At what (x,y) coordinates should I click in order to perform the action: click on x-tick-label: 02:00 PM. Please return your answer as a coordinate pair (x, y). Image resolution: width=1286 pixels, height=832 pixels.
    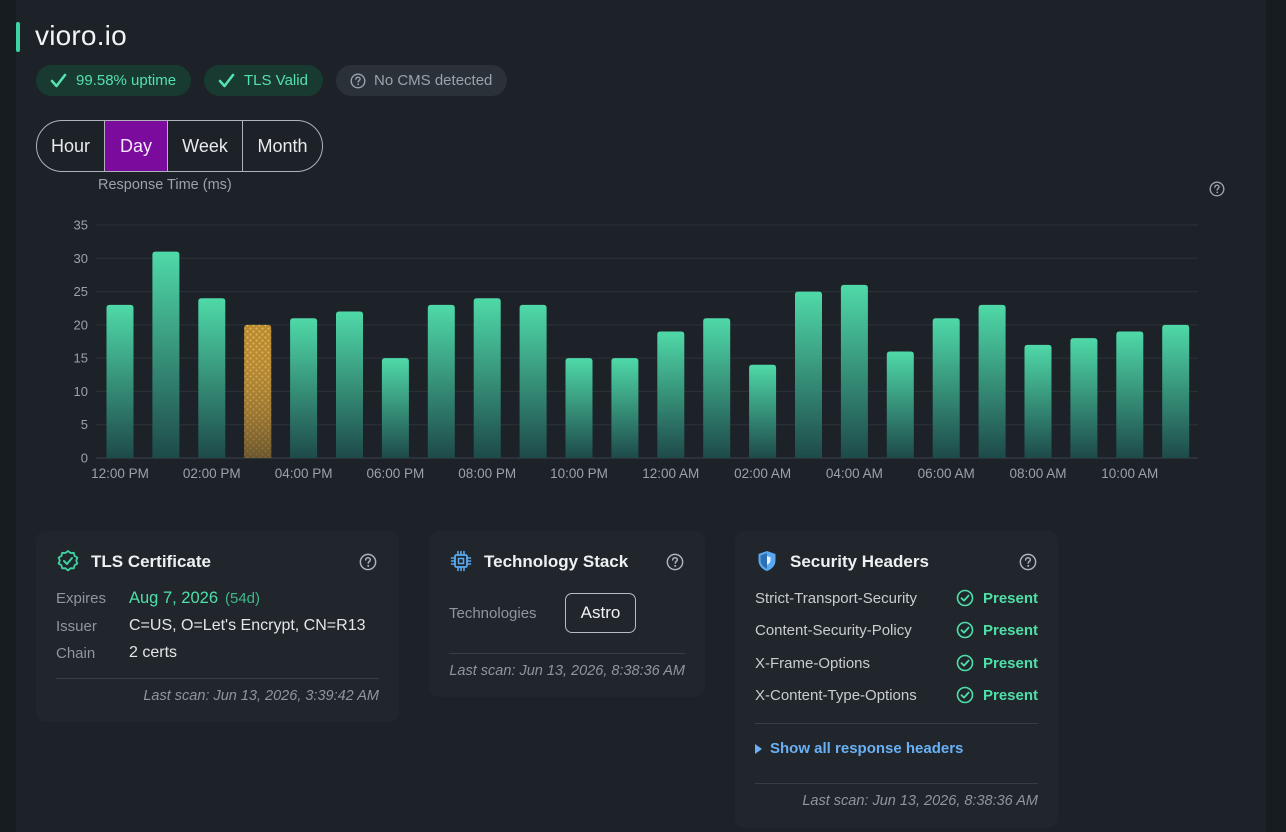
    Looking at the image, I should click on (212, 473).